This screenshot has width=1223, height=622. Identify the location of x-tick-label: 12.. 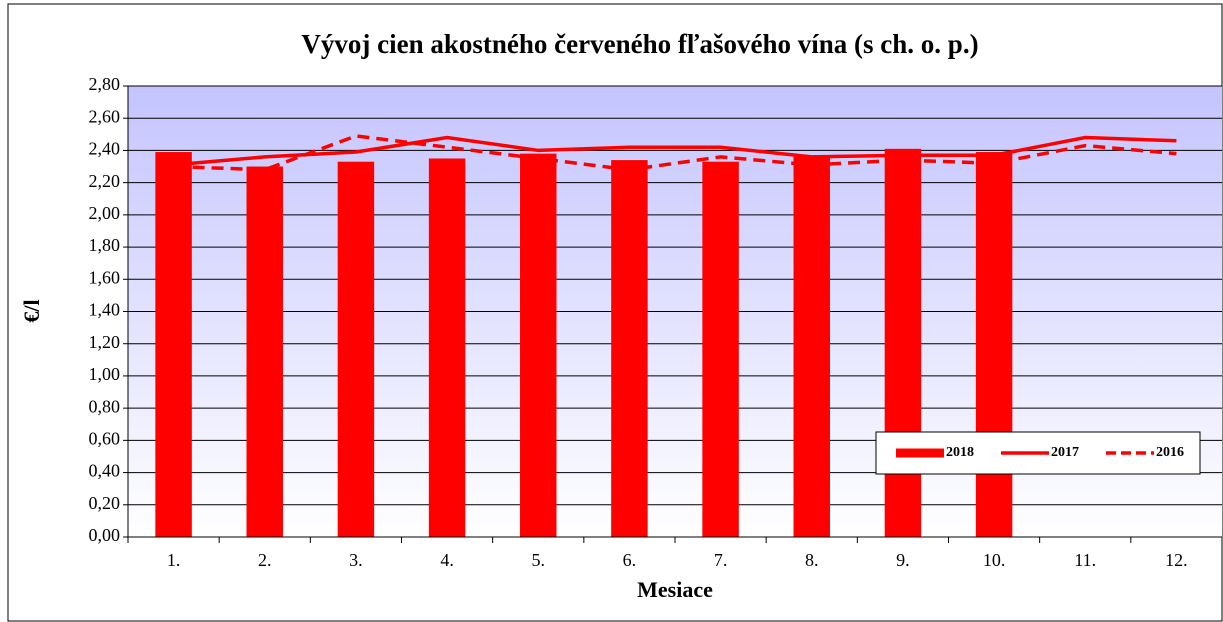
(1176, 560).